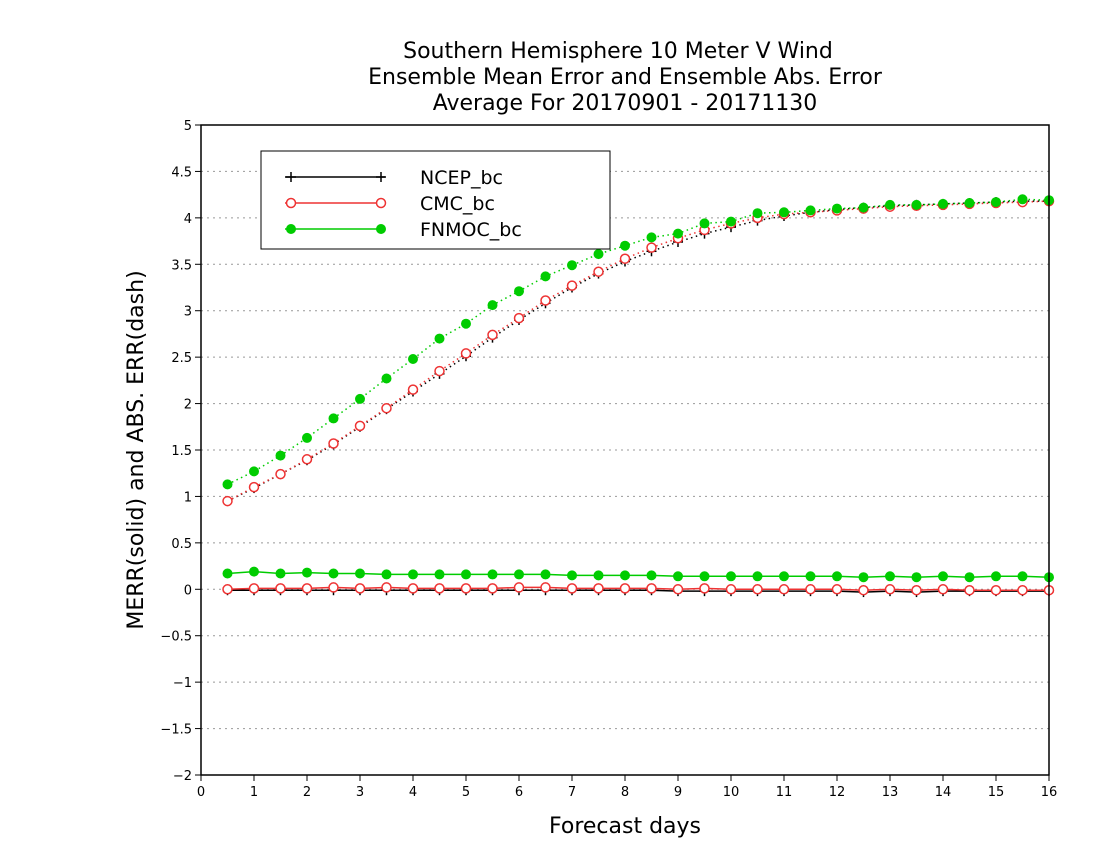 This screenshot has width=1100, height=850. Describe the element at coordinates (360, 792) in the screenshot. I see `x-tick-label: 3` at that location.